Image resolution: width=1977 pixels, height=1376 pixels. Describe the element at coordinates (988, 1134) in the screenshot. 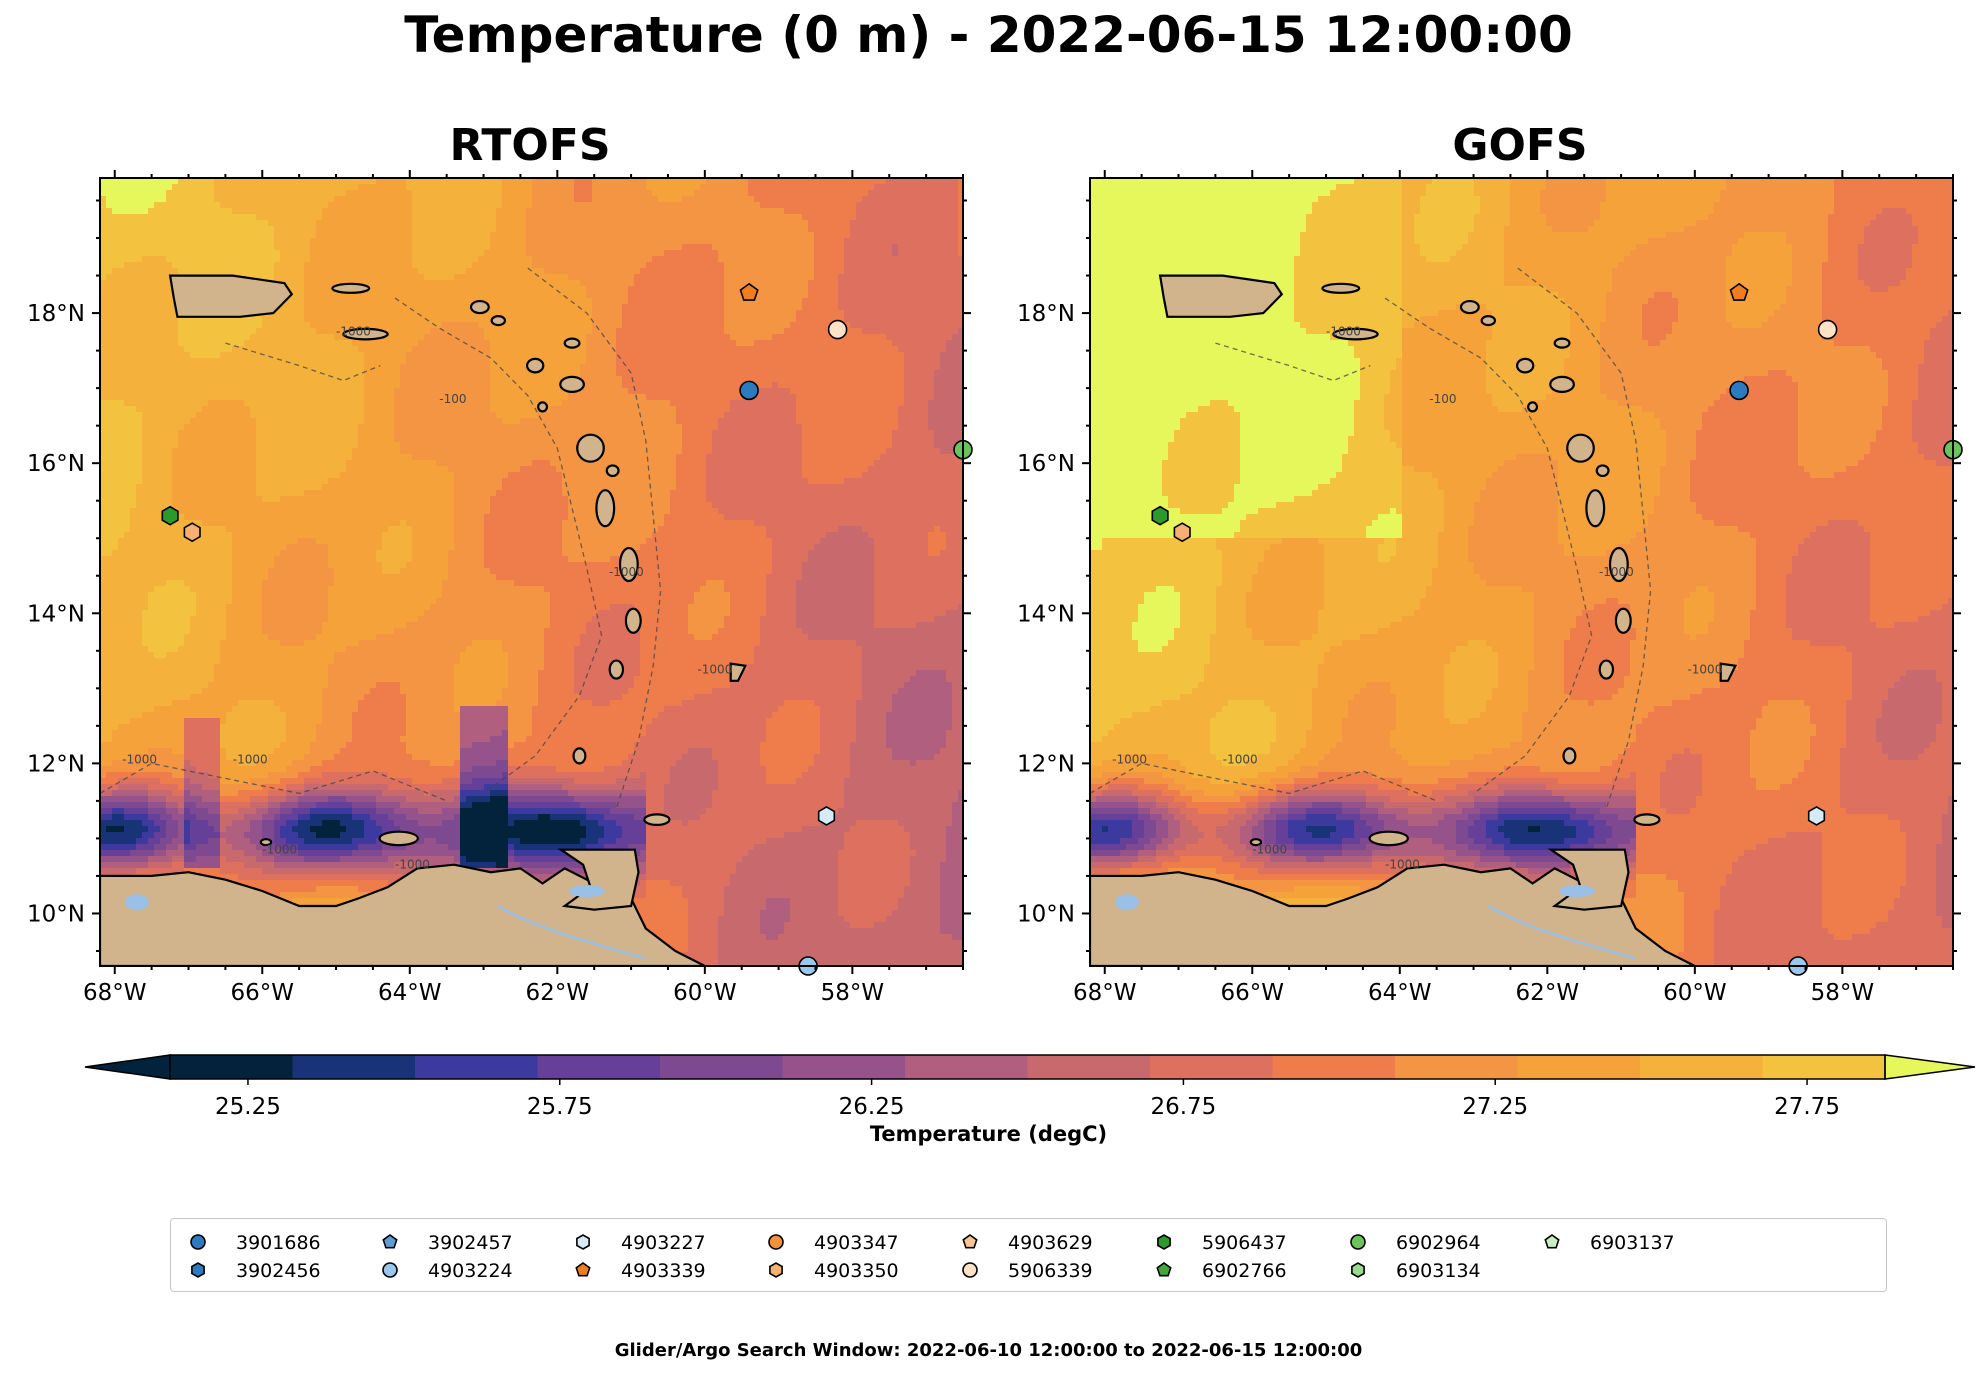

I see `colorbar-label: Temperature (degC)` at that location.